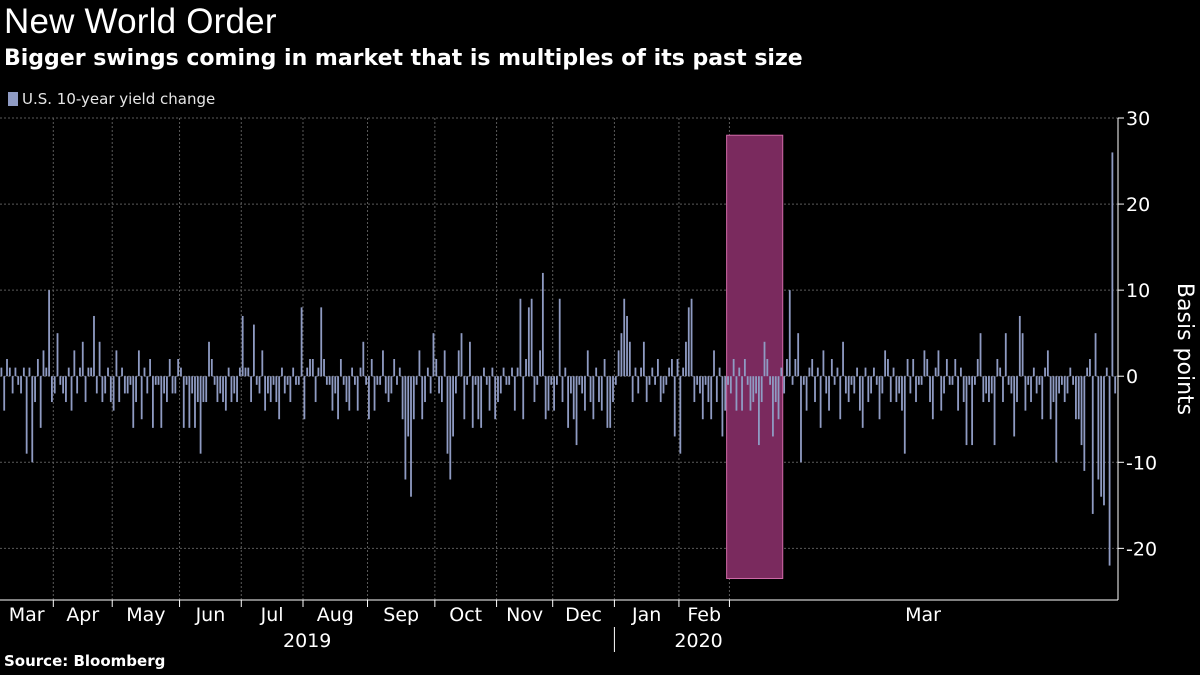 This screenshot has height=675, width=1200. I want to click on x-tick-label-month: Oct, so click(465, 615).